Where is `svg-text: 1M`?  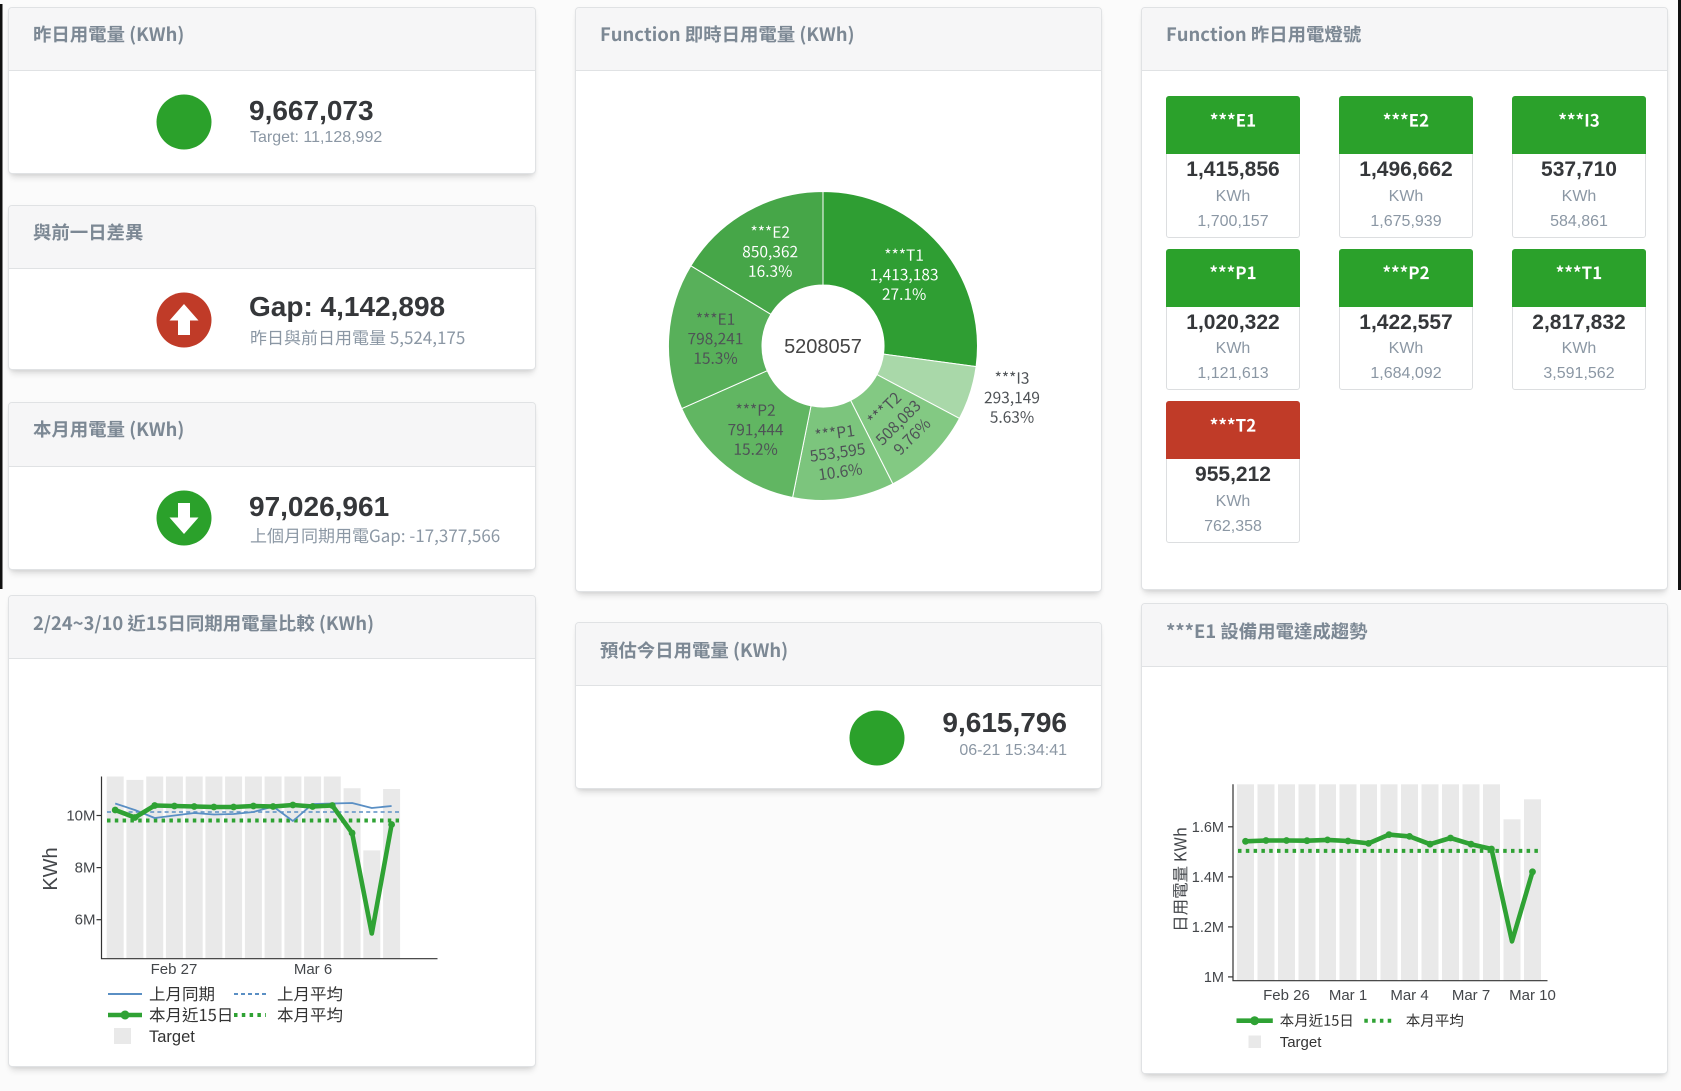
svg-text: 1M is located at coordinates (1214, 978).